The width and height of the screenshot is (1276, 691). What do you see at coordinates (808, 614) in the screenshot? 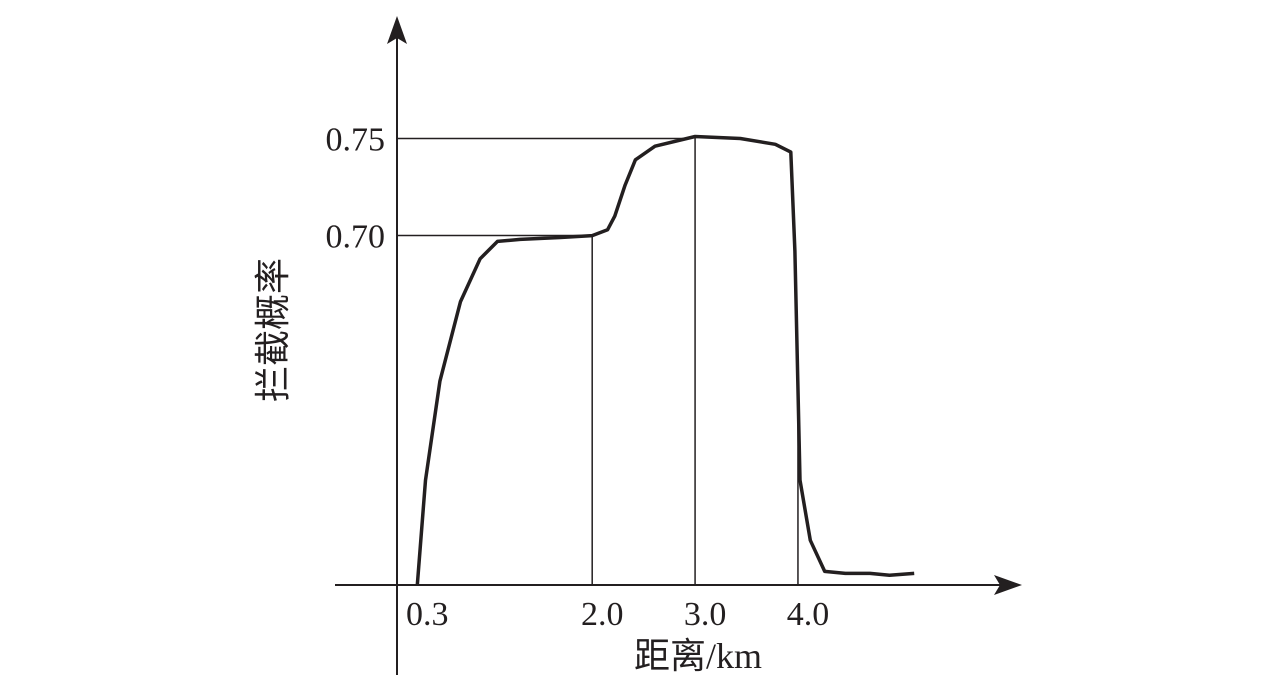
I see `x-tick-label: 4.0` at bounding box center [808, 614].